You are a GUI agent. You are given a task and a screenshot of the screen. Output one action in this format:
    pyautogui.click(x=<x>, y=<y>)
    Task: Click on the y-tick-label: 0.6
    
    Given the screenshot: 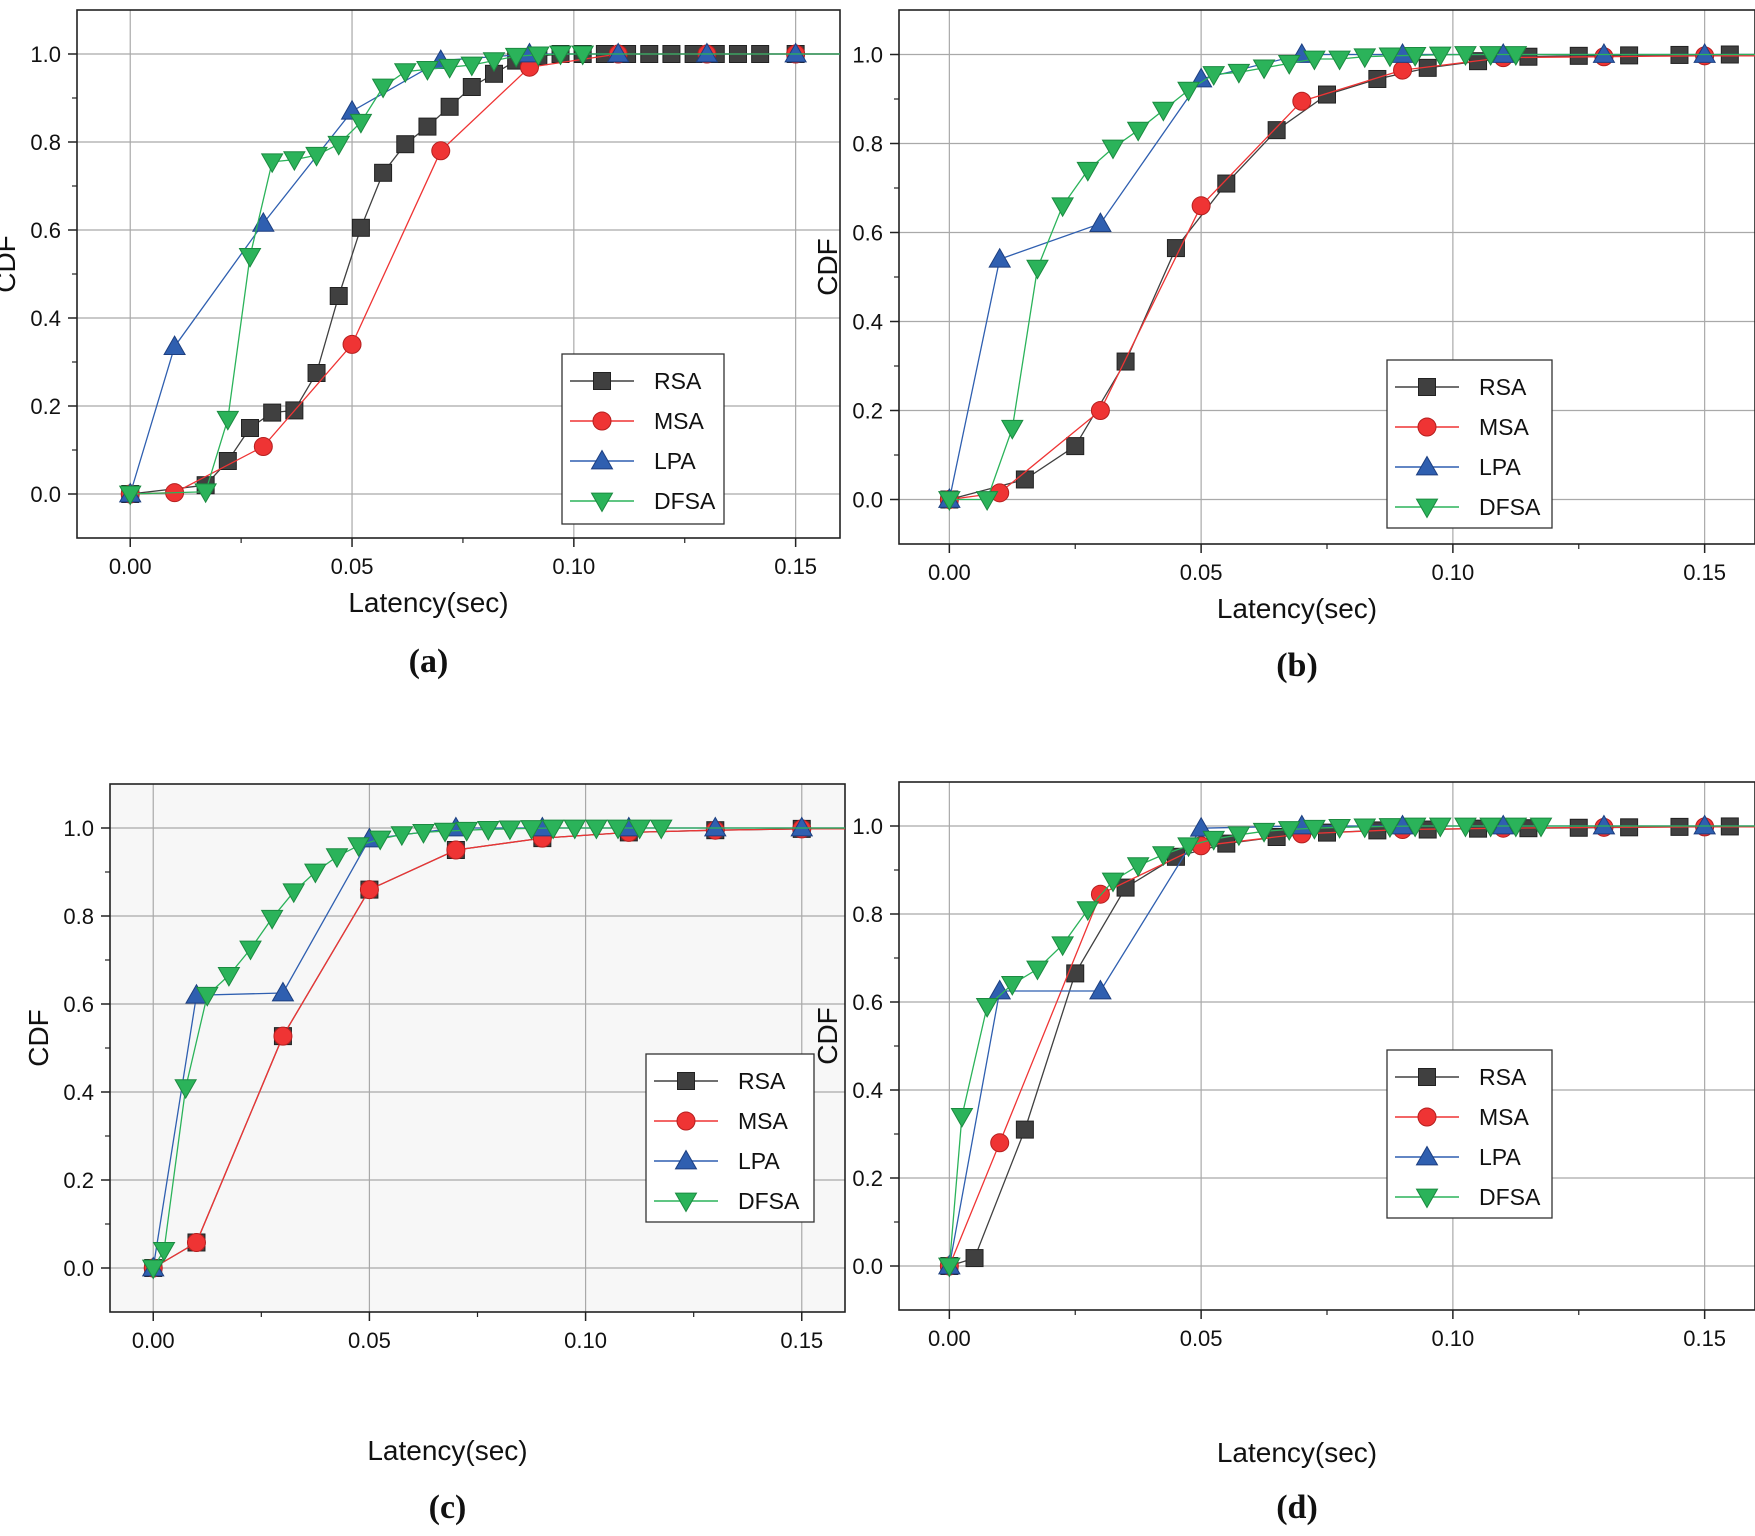 What is the action you would take?
    pyautogui.click(x=78, y=1004)
    